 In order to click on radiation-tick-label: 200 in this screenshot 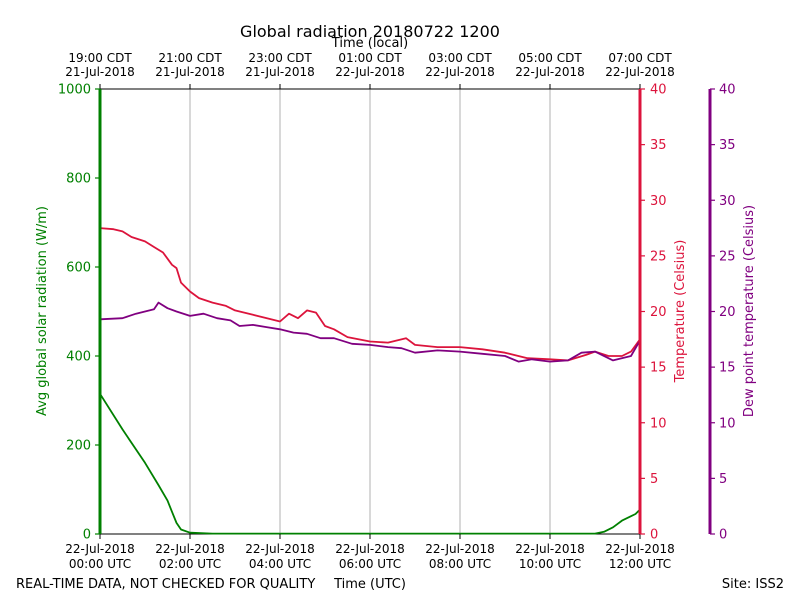, I will do `click(78, 446)`.